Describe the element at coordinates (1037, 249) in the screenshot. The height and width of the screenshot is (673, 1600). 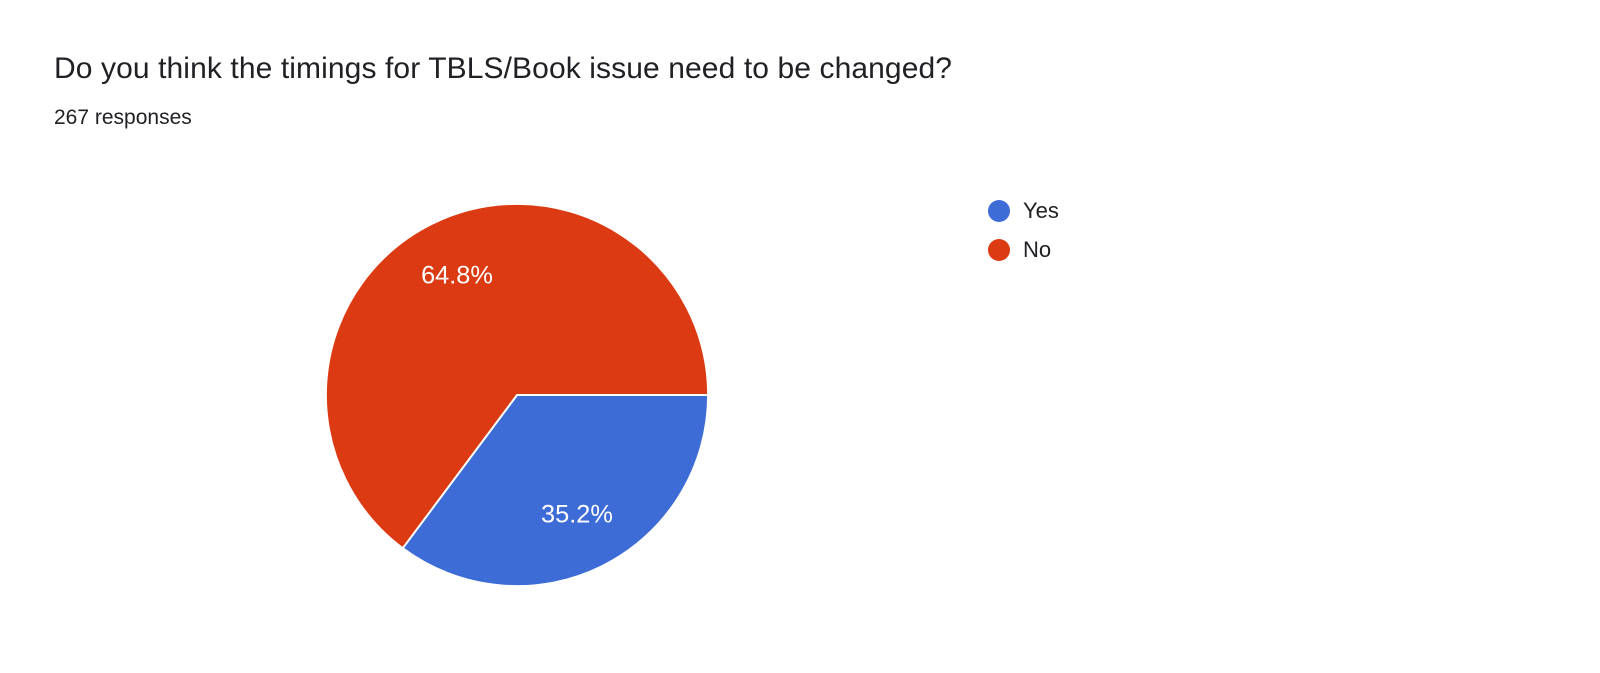
I see `legend-label-no: No` at that location.